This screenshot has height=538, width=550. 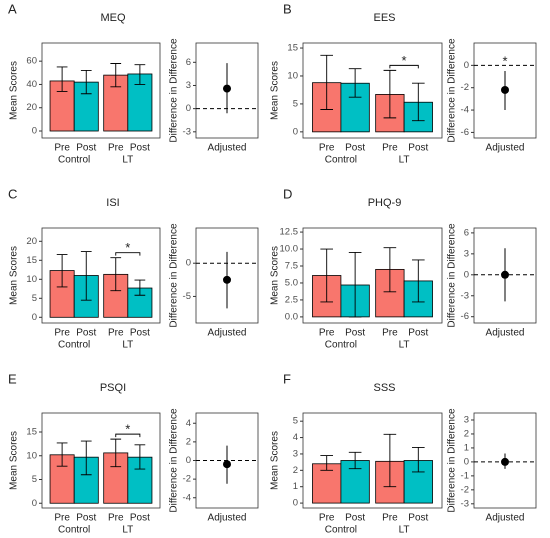 I want to click on y-tick-label: -2, so click(x=465, y=489).